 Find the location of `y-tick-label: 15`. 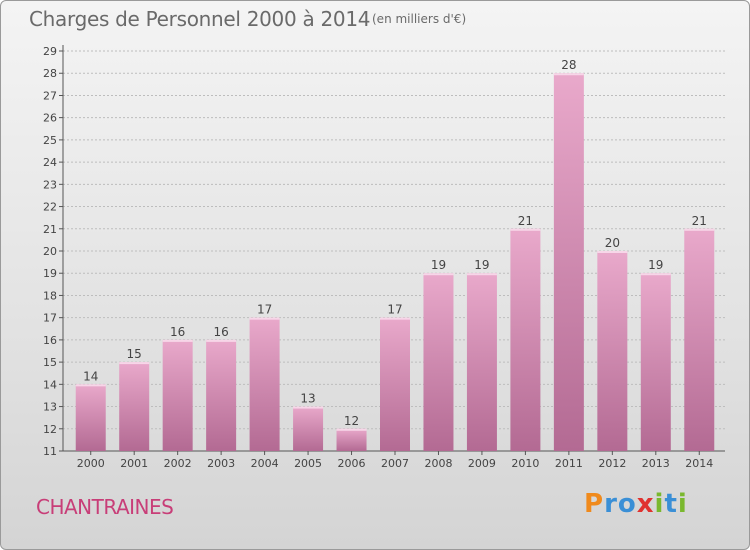

y-tick-label: 15 is located at coordinates (50, 362).